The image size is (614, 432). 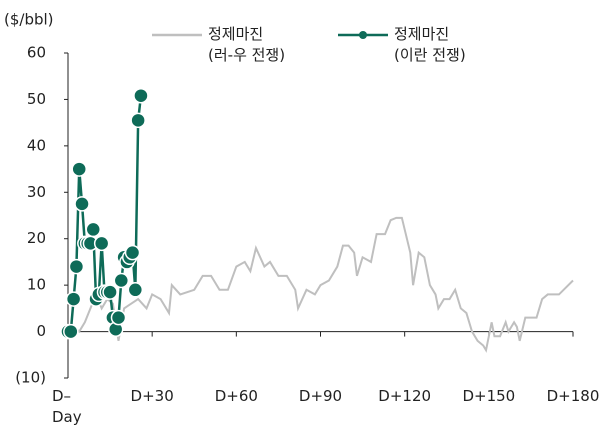 What do you see at coordinates (36, 285) in the screenshot?
I see `y-tick-label: 10` at bounding box center [36, 285].